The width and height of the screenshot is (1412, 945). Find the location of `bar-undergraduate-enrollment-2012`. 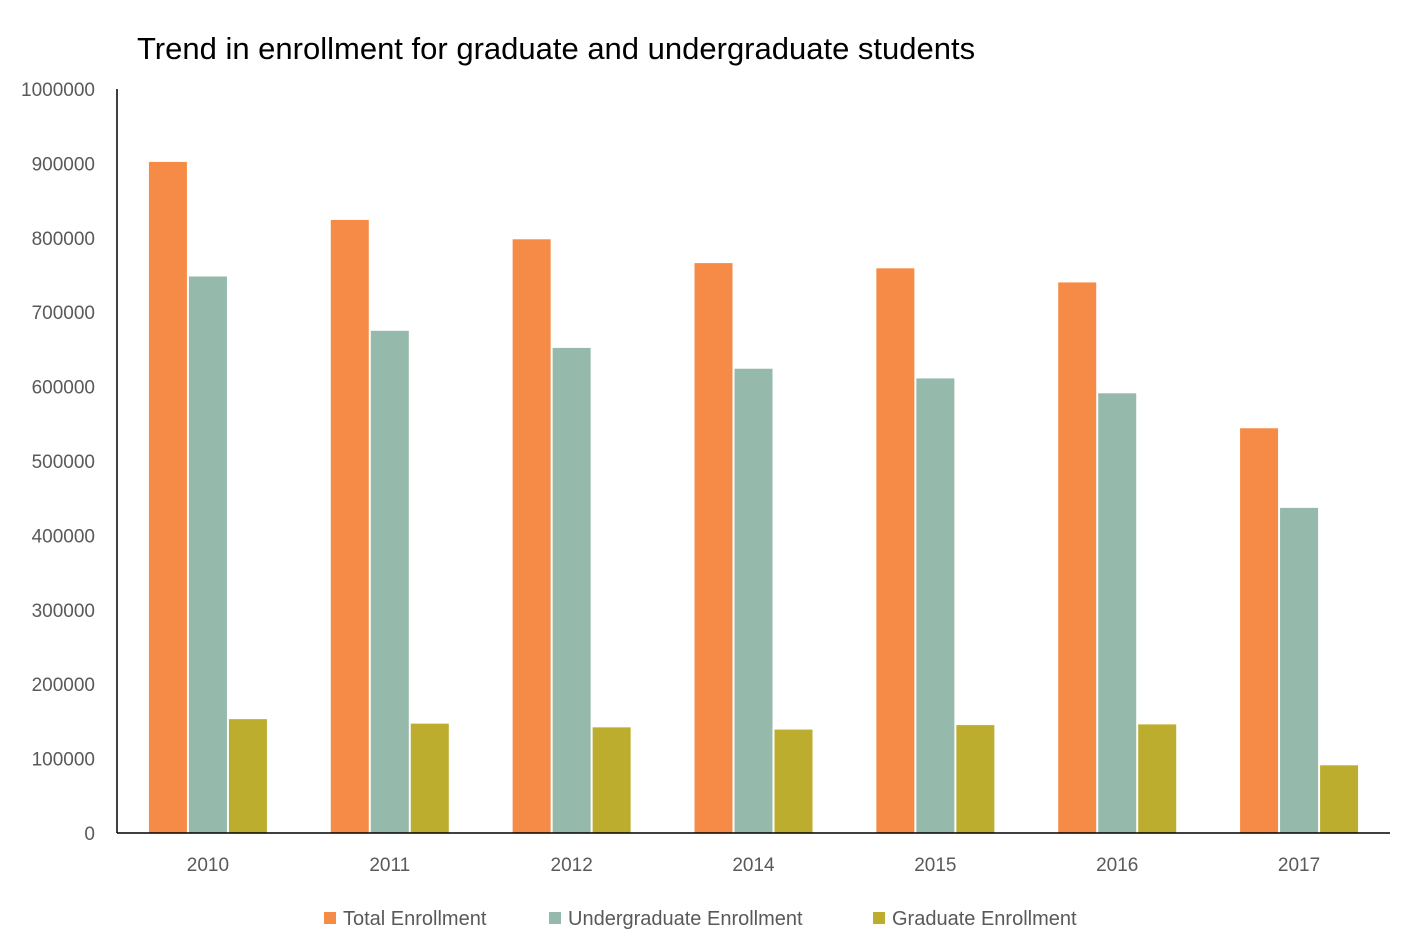

bar-undergraduate-enrollment-2012 is located at coordinates (571, 590).